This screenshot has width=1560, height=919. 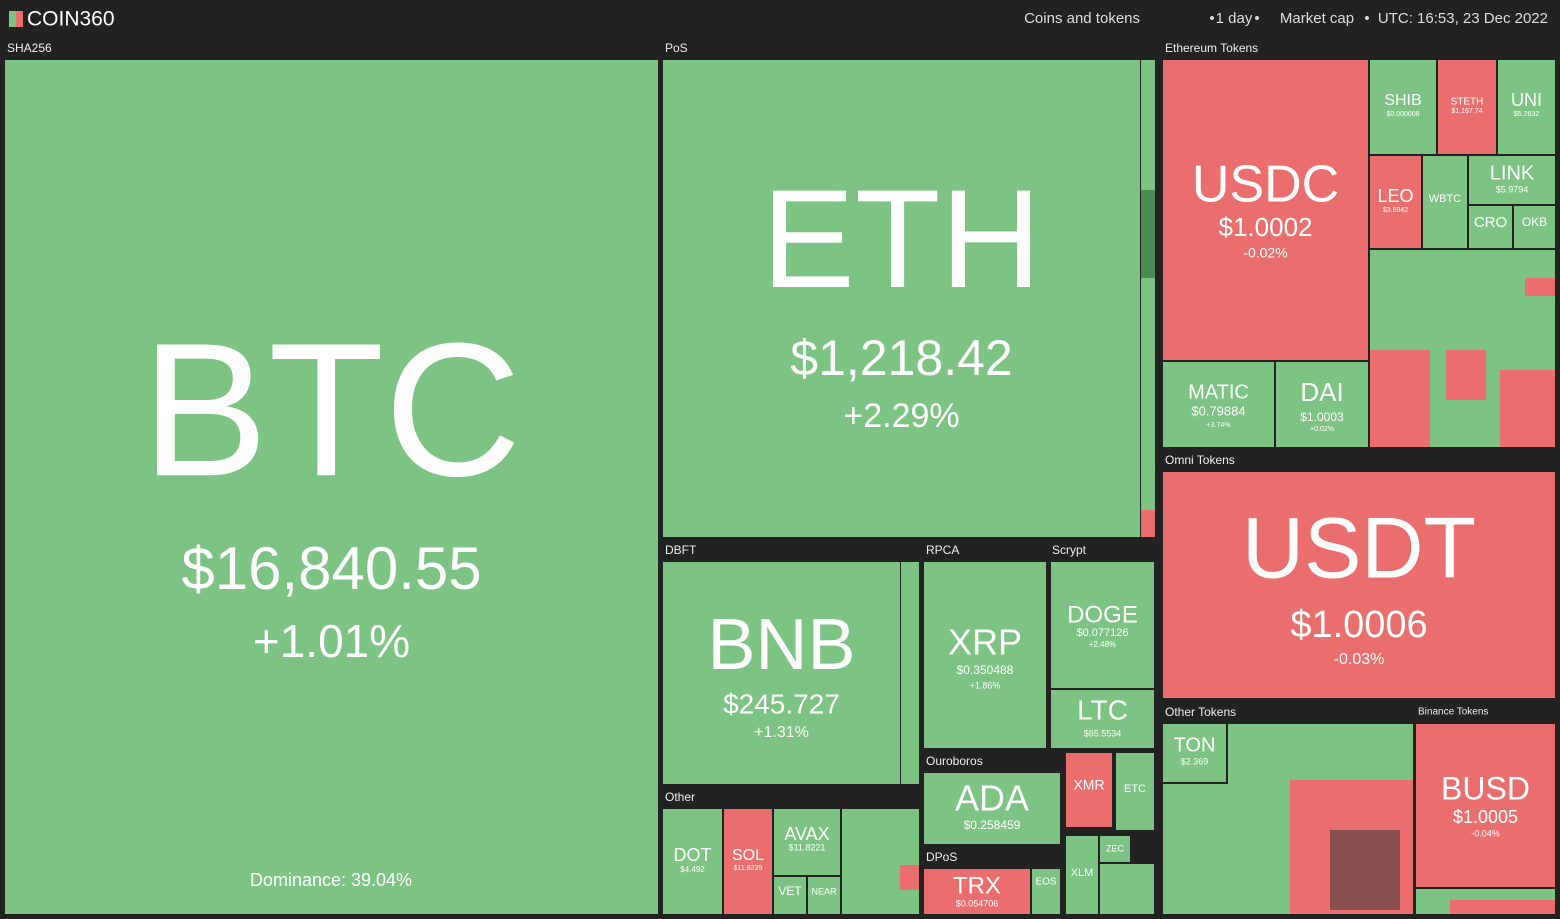 What do you see at coordinates (1512, 173) in the screenshot?
I see `tile-symbol: LINK` at bounding box center [1512, 173].